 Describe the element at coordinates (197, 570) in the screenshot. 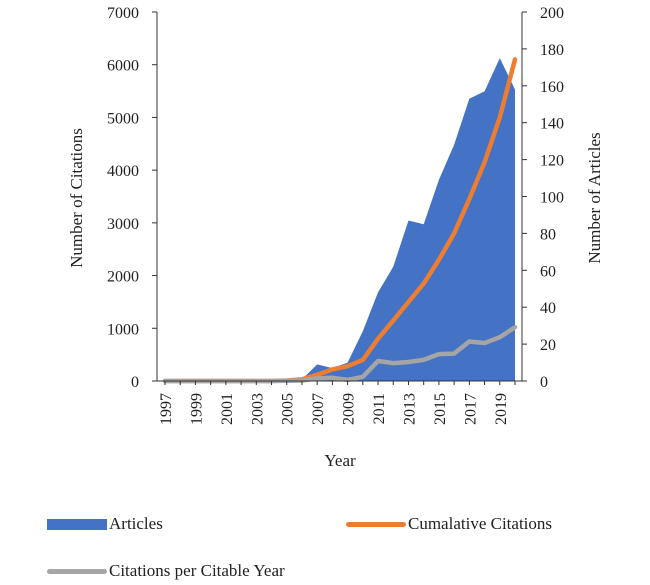

I see `legend-label-citations-per-year: Citations per Citable Year` at that location.